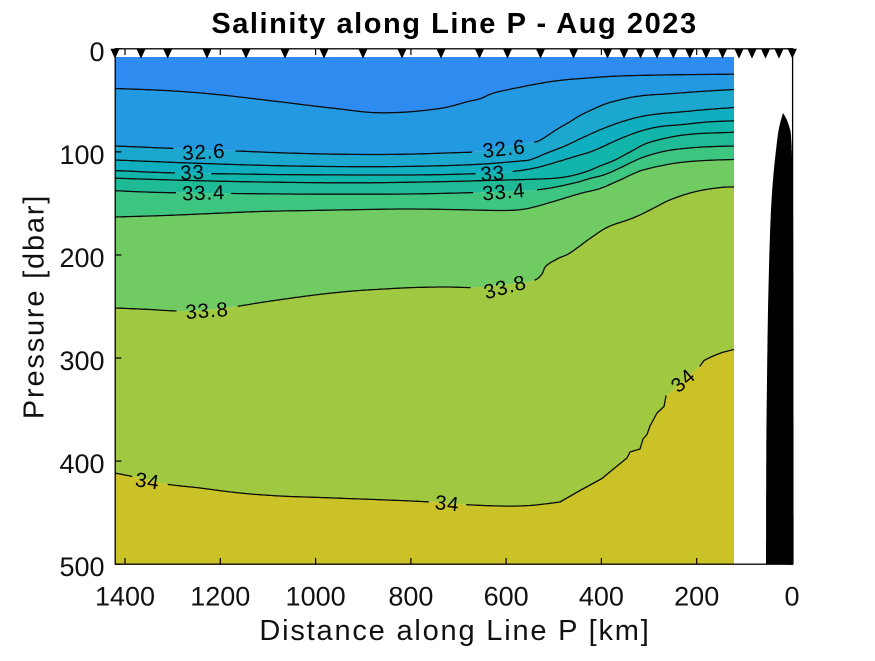 The height and width of the screenshot is (661, 875). Describe the element at coordinates (81, 567) in the screenshot. I see `svg-text: 500` at that location.